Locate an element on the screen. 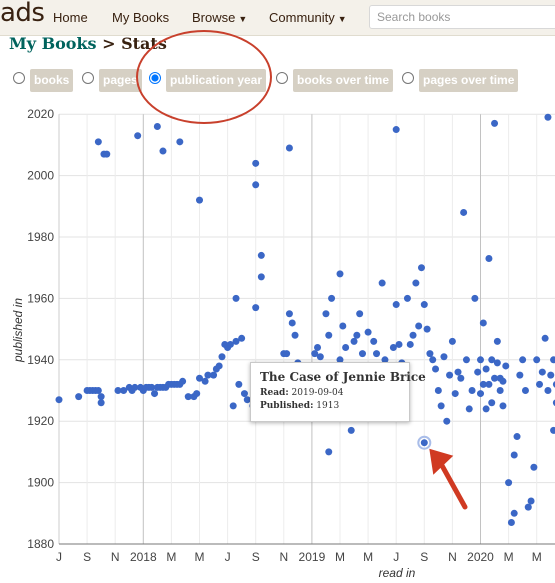 The width and height of the screenshot is (555, 583). annotation-arrow-shaft is located at coordinates (452, 484).